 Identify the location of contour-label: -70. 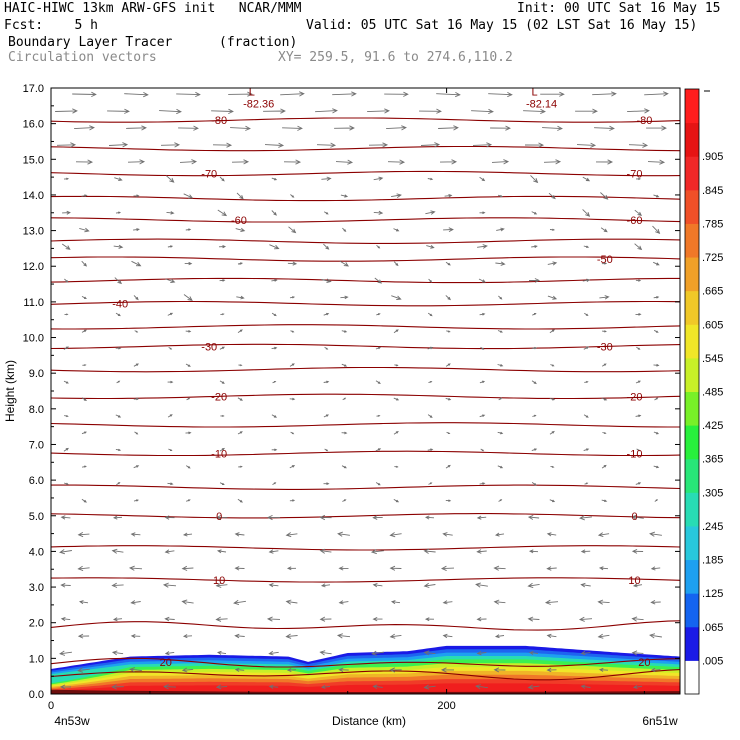
(635, 175).